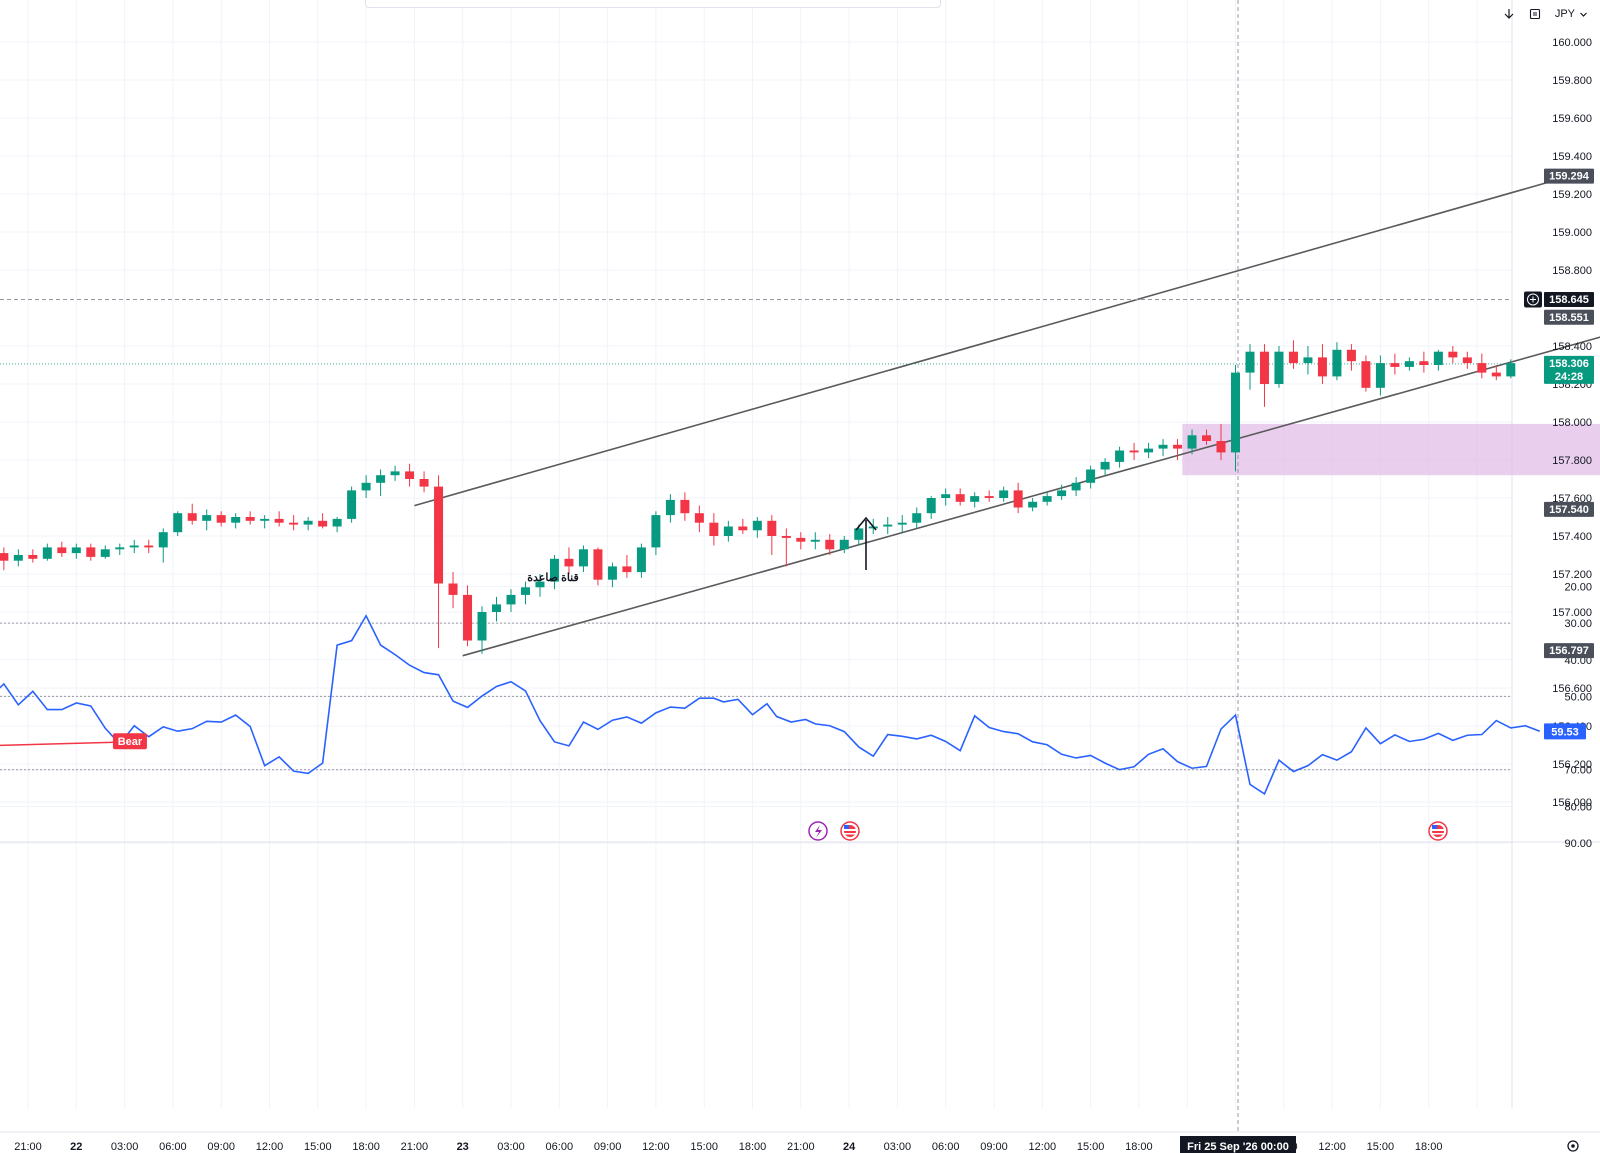  What do you see at coordinates (818, 831) in the screenshot?
I see `lightning-event-icon` at bounding box center [818, 831].